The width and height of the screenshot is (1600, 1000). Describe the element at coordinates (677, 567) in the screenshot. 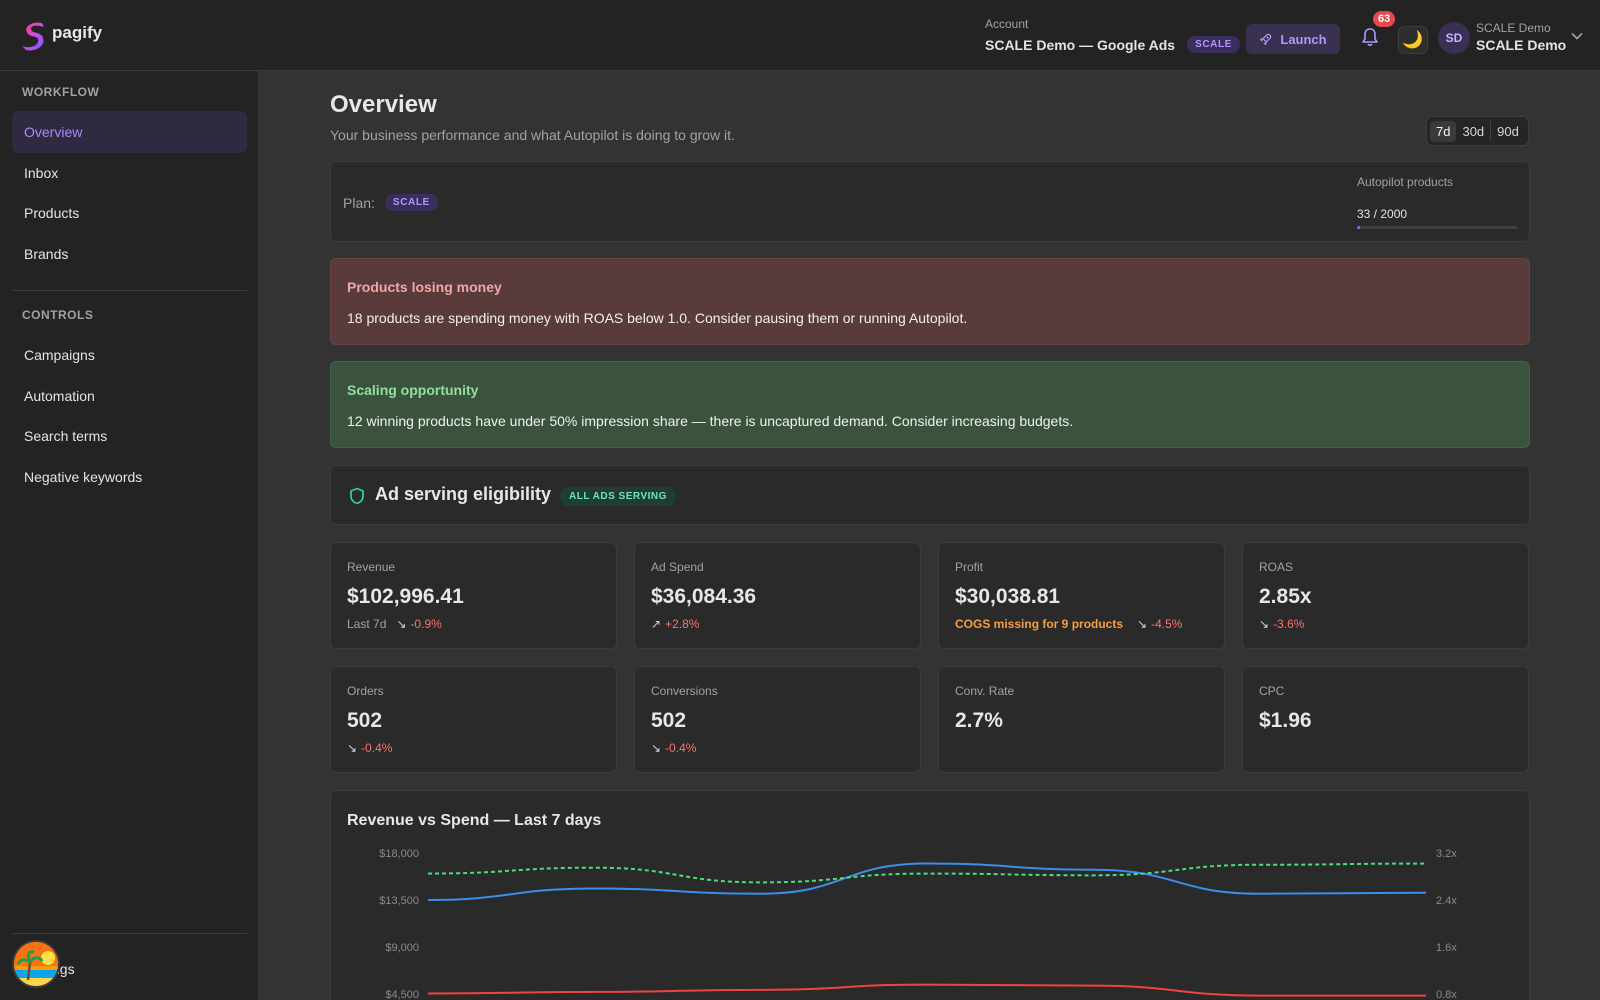

I see `metric-label: Ad Spend` at that location.